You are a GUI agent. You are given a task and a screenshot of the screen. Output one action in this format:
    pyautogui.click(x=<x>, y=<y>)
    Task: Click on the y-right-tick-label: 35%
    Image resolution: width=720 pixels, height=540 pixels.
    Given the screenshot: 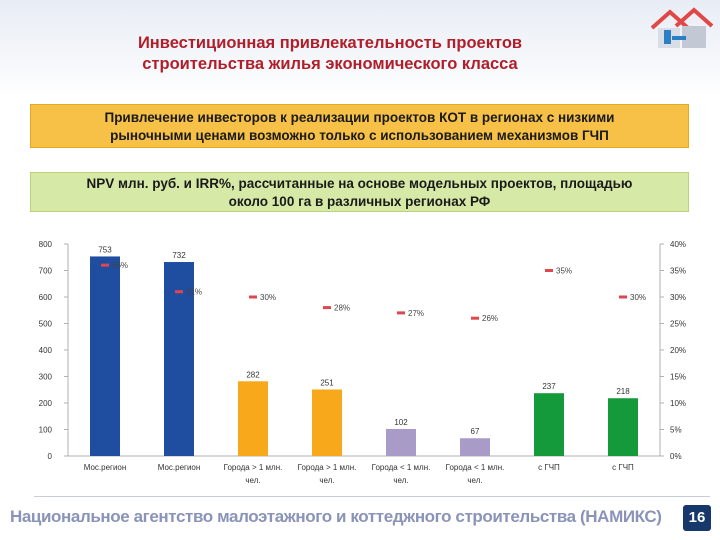 What is the action you would take?
    pyautogui.click(x=678, y=271)
    